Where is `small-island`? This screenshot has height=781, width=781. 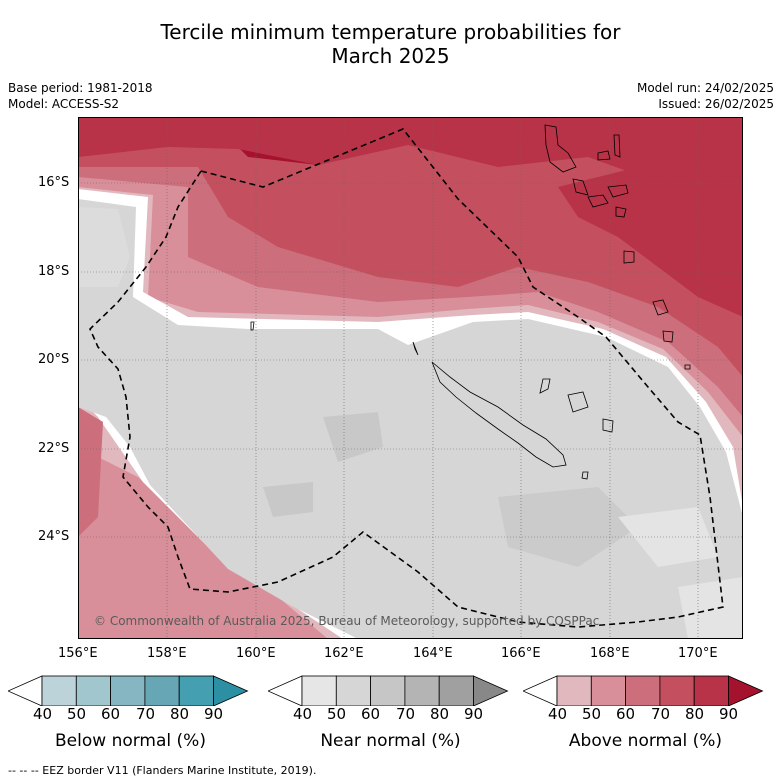
small-island is located at coordinates (621, 212).